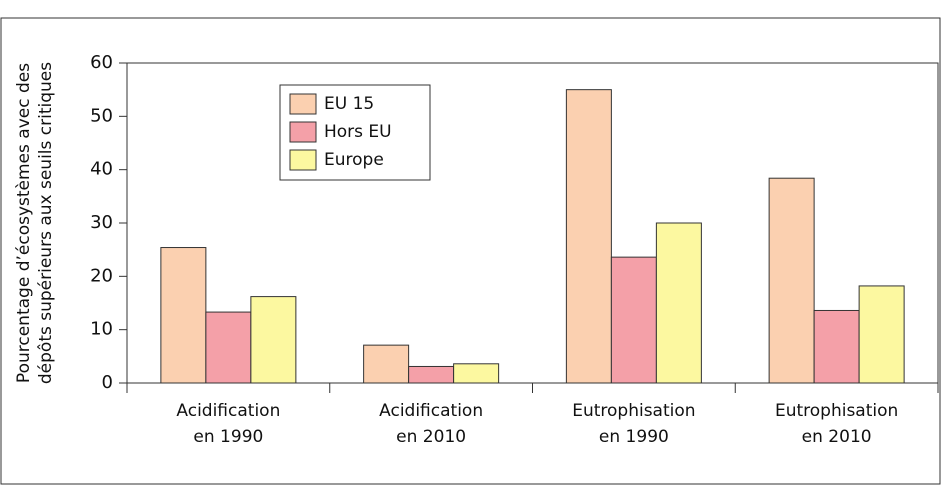 This screenshot has width=948, height=494. I want to click on y-tick-label: 10, so click(101, 329).